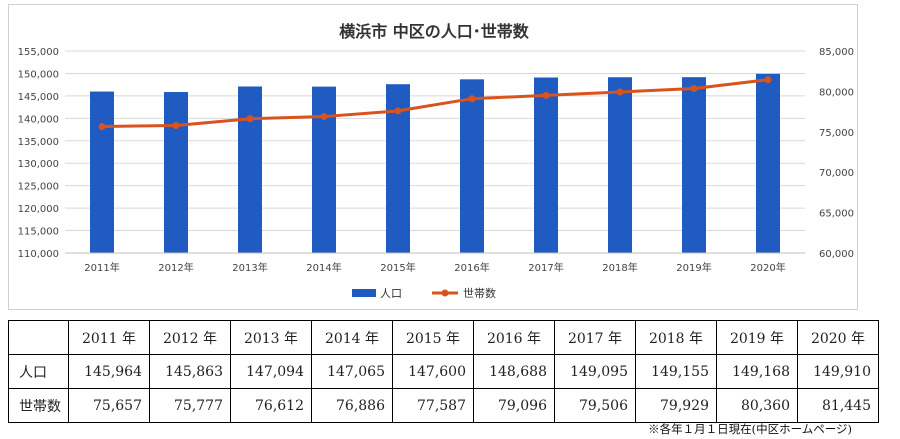 This screenshot has width=900, height=439. I want to click on table-cell: 145,964, so click(109, 371).